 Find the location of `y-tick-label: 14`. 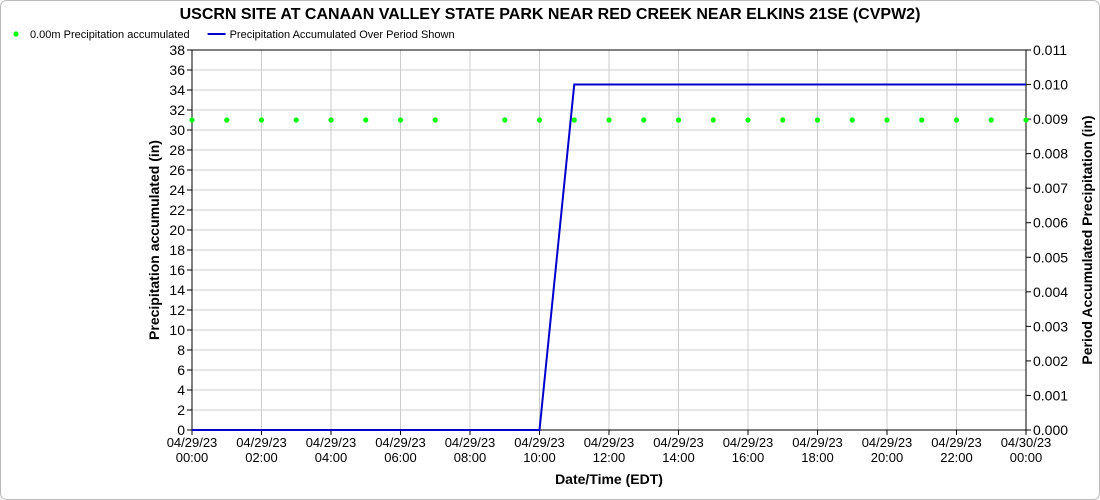

y-tick-label: 14 is located at coordinates (177, 290).